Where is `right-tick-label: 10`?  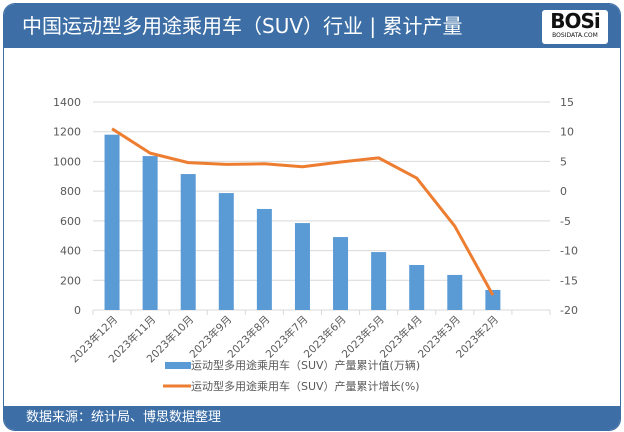 right-tick-label: 10 is located at coordinates (567, 132).